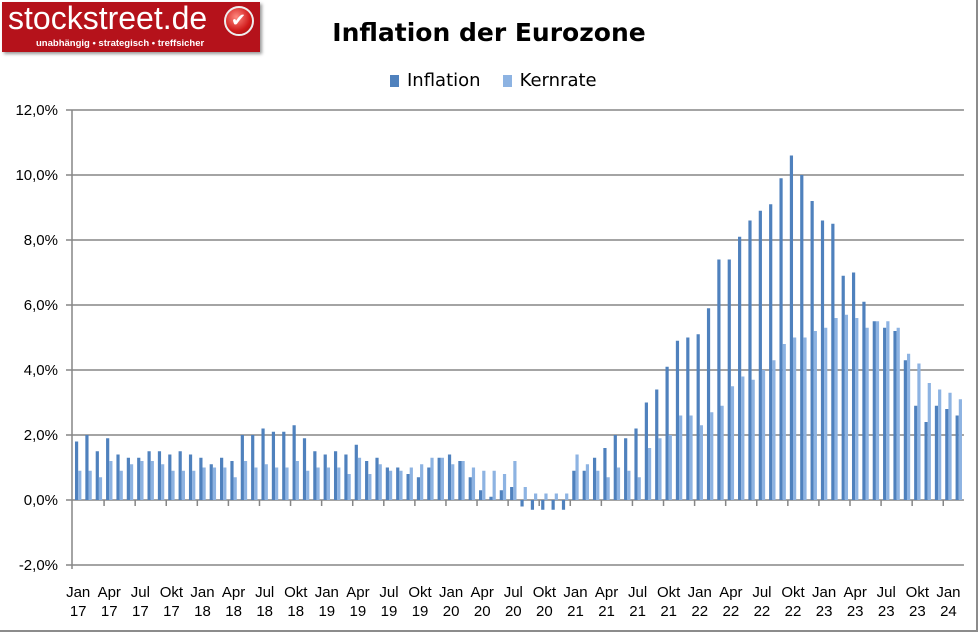 The width and height of the screenshot is (978, 632). Describe the element at coordinates (41, 370) in the screenshot. I see `y-tick-label: 4,0%` at that location.